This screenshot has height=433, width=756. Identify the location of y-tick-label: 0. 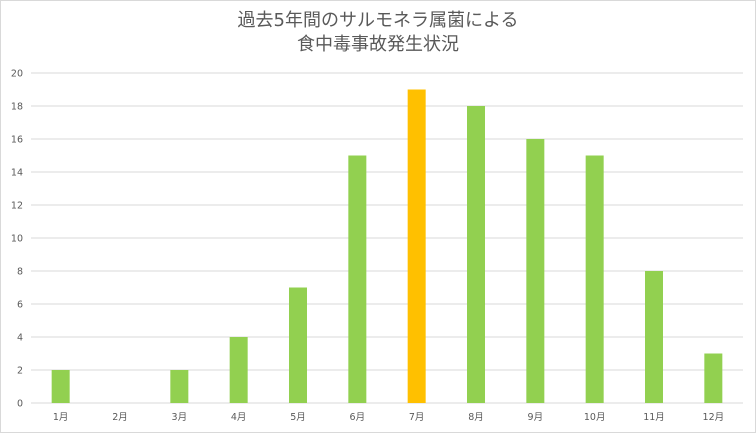
(20, 404).